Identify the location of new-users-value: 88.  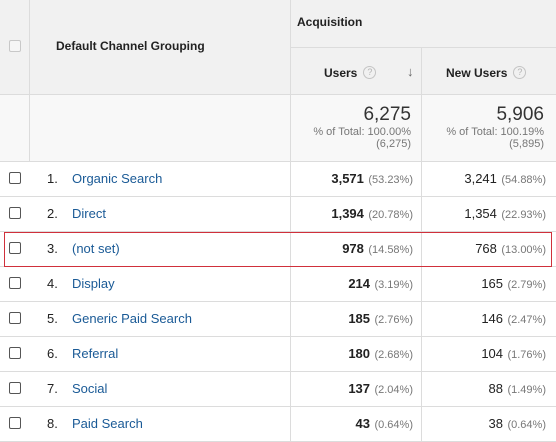
(496, 388).